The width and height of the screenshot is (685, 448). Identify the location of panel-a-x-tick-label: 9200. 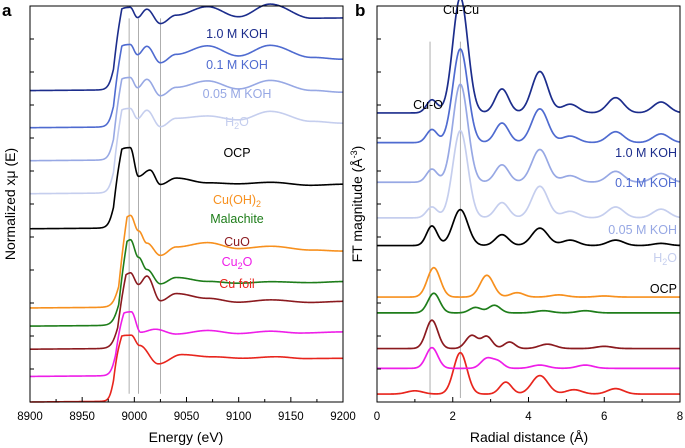
(343, 417).